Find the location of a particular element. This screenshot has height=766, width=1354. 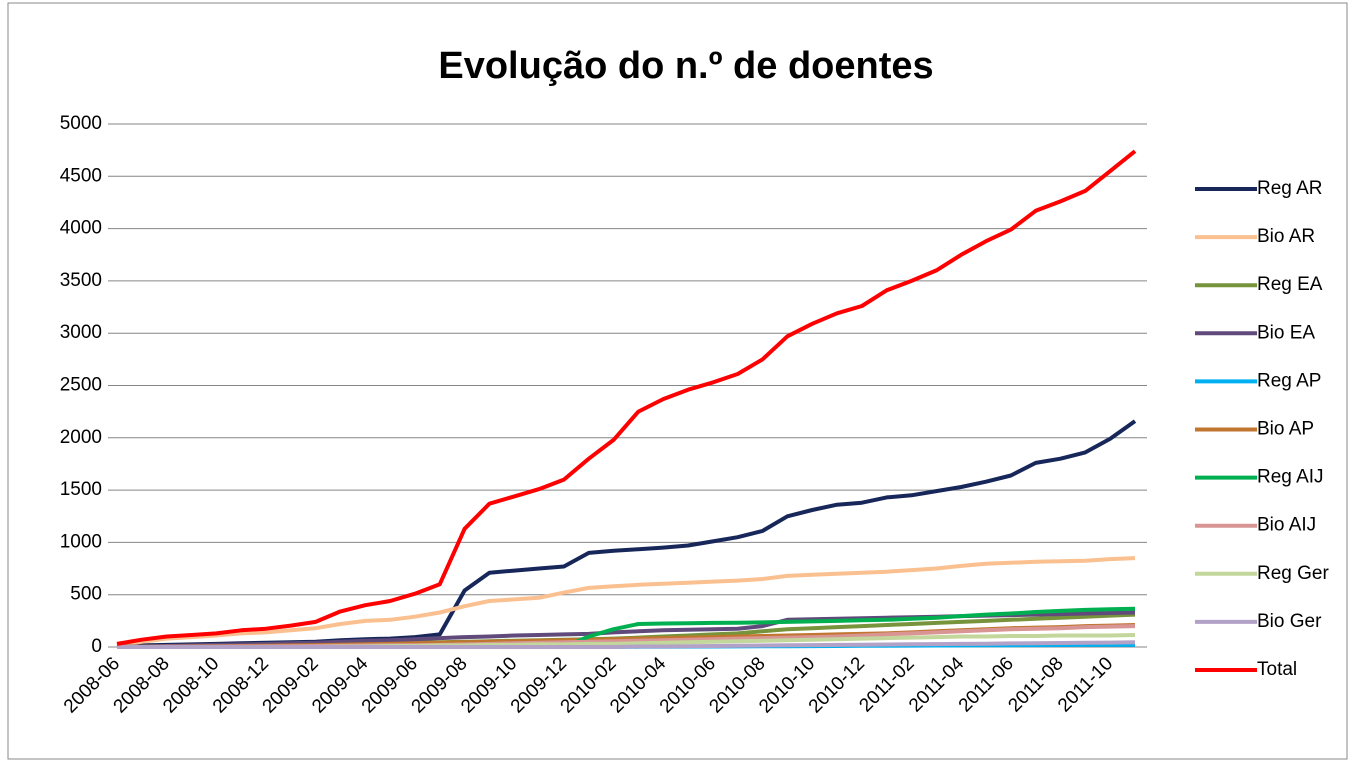

y-tick-label: 2500 is located at coordinates (81, 385).